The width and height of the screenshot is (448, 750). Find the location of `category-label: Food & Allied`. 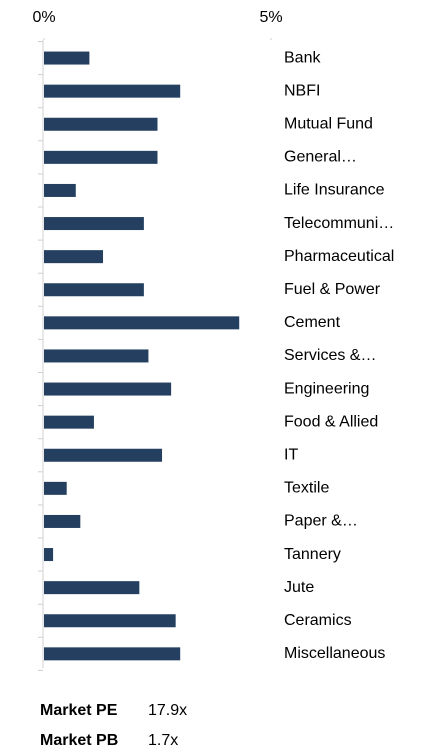

category-label: Food & Allied is located at coordinates (331, 421).